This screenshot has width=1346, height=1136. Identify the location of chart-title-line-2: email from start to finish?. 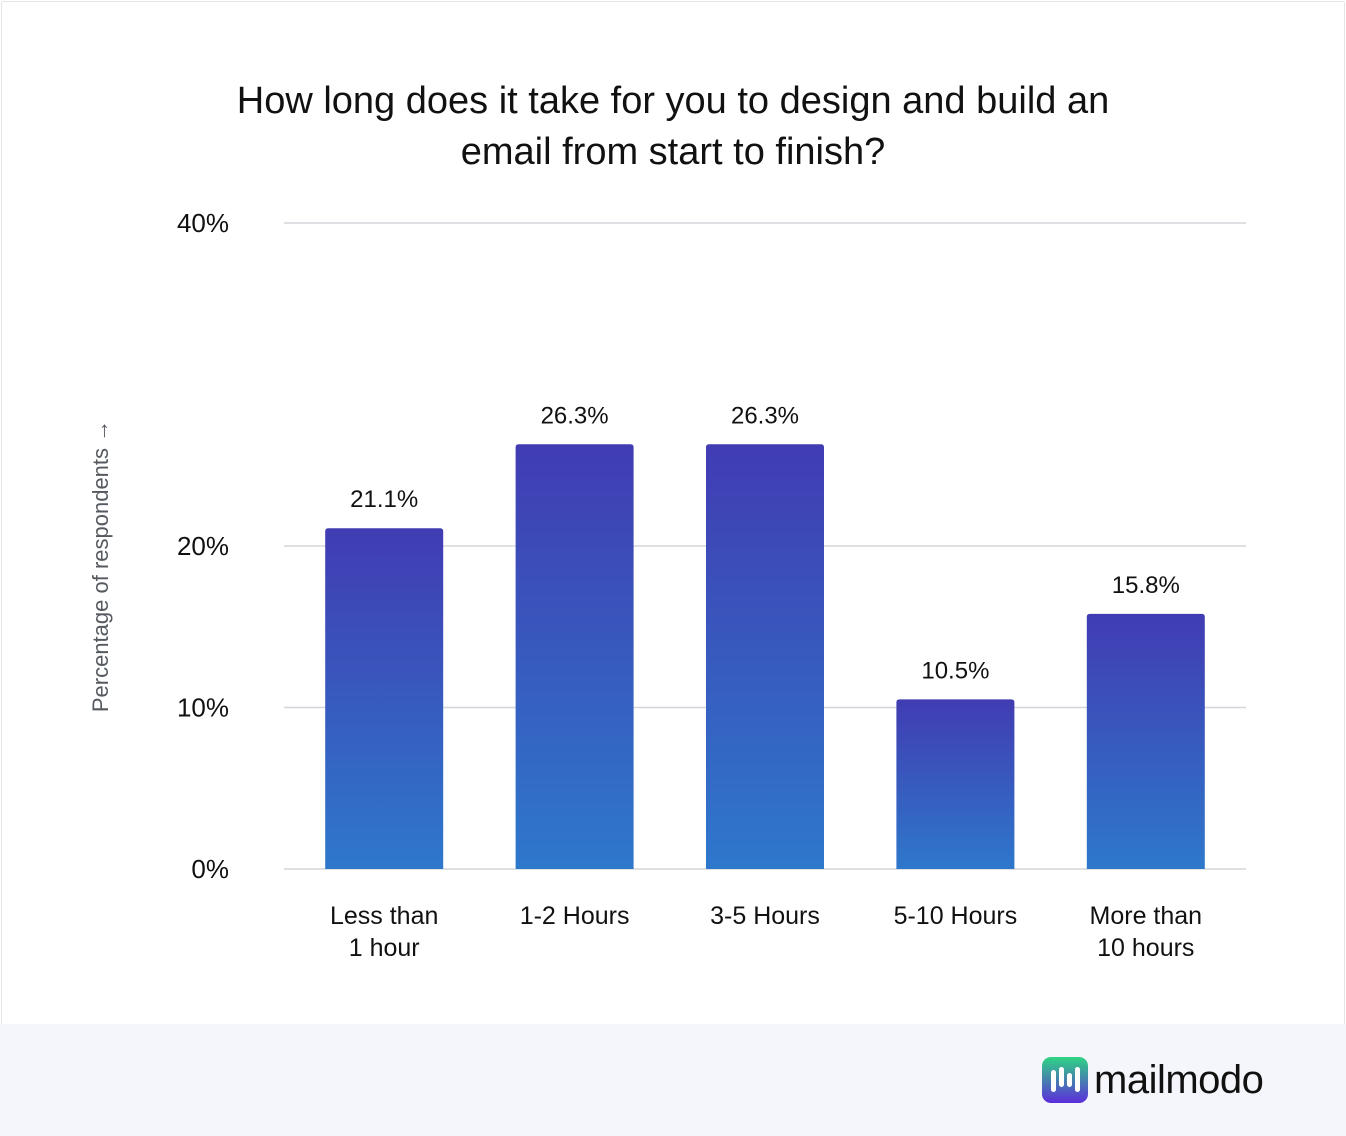
(673, 152).